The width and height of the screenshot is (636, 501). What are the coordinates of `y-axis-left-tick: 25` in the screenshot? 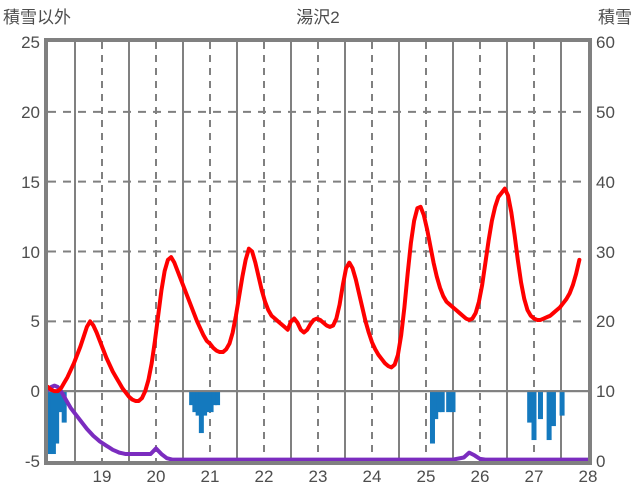 It's located at (30, 42).